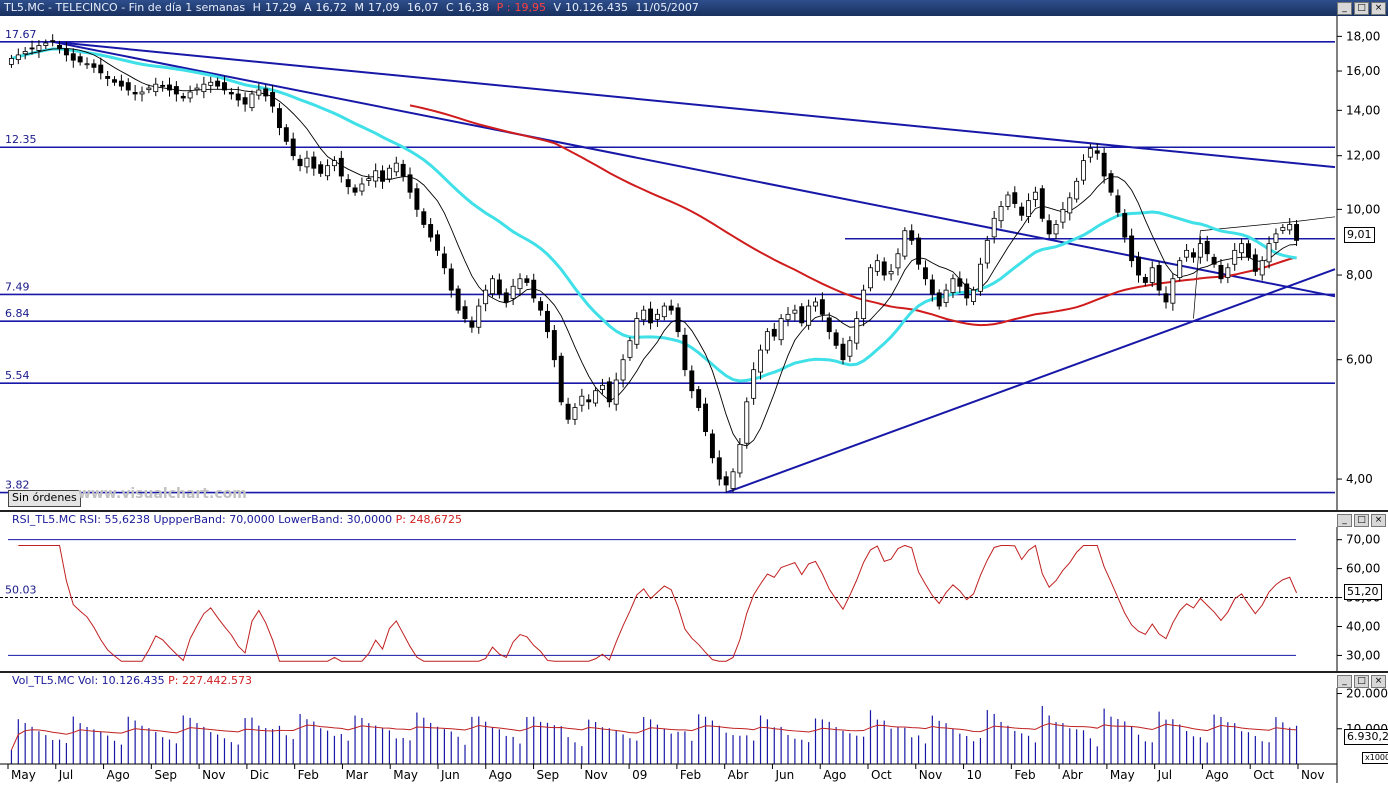 Image resolution: width=1388 pixels, height=787 pixels. What do you see at coordinates (694, 511) in the screenshot?
I see `pane-divider` at bounding box center [694, 511].